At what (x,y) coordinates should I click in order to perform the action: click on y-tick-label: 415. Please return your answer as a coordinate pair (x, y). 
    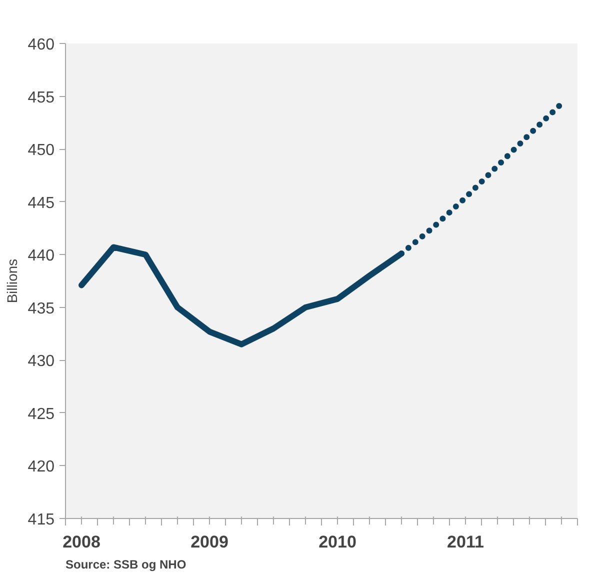
    Looking at the image, I should click on (41, 520).